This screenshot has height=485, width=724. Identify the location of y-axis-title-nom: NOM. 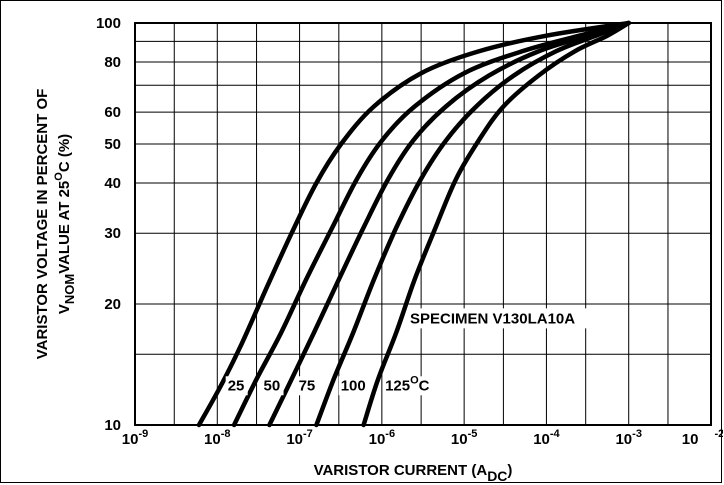
(69, 289).